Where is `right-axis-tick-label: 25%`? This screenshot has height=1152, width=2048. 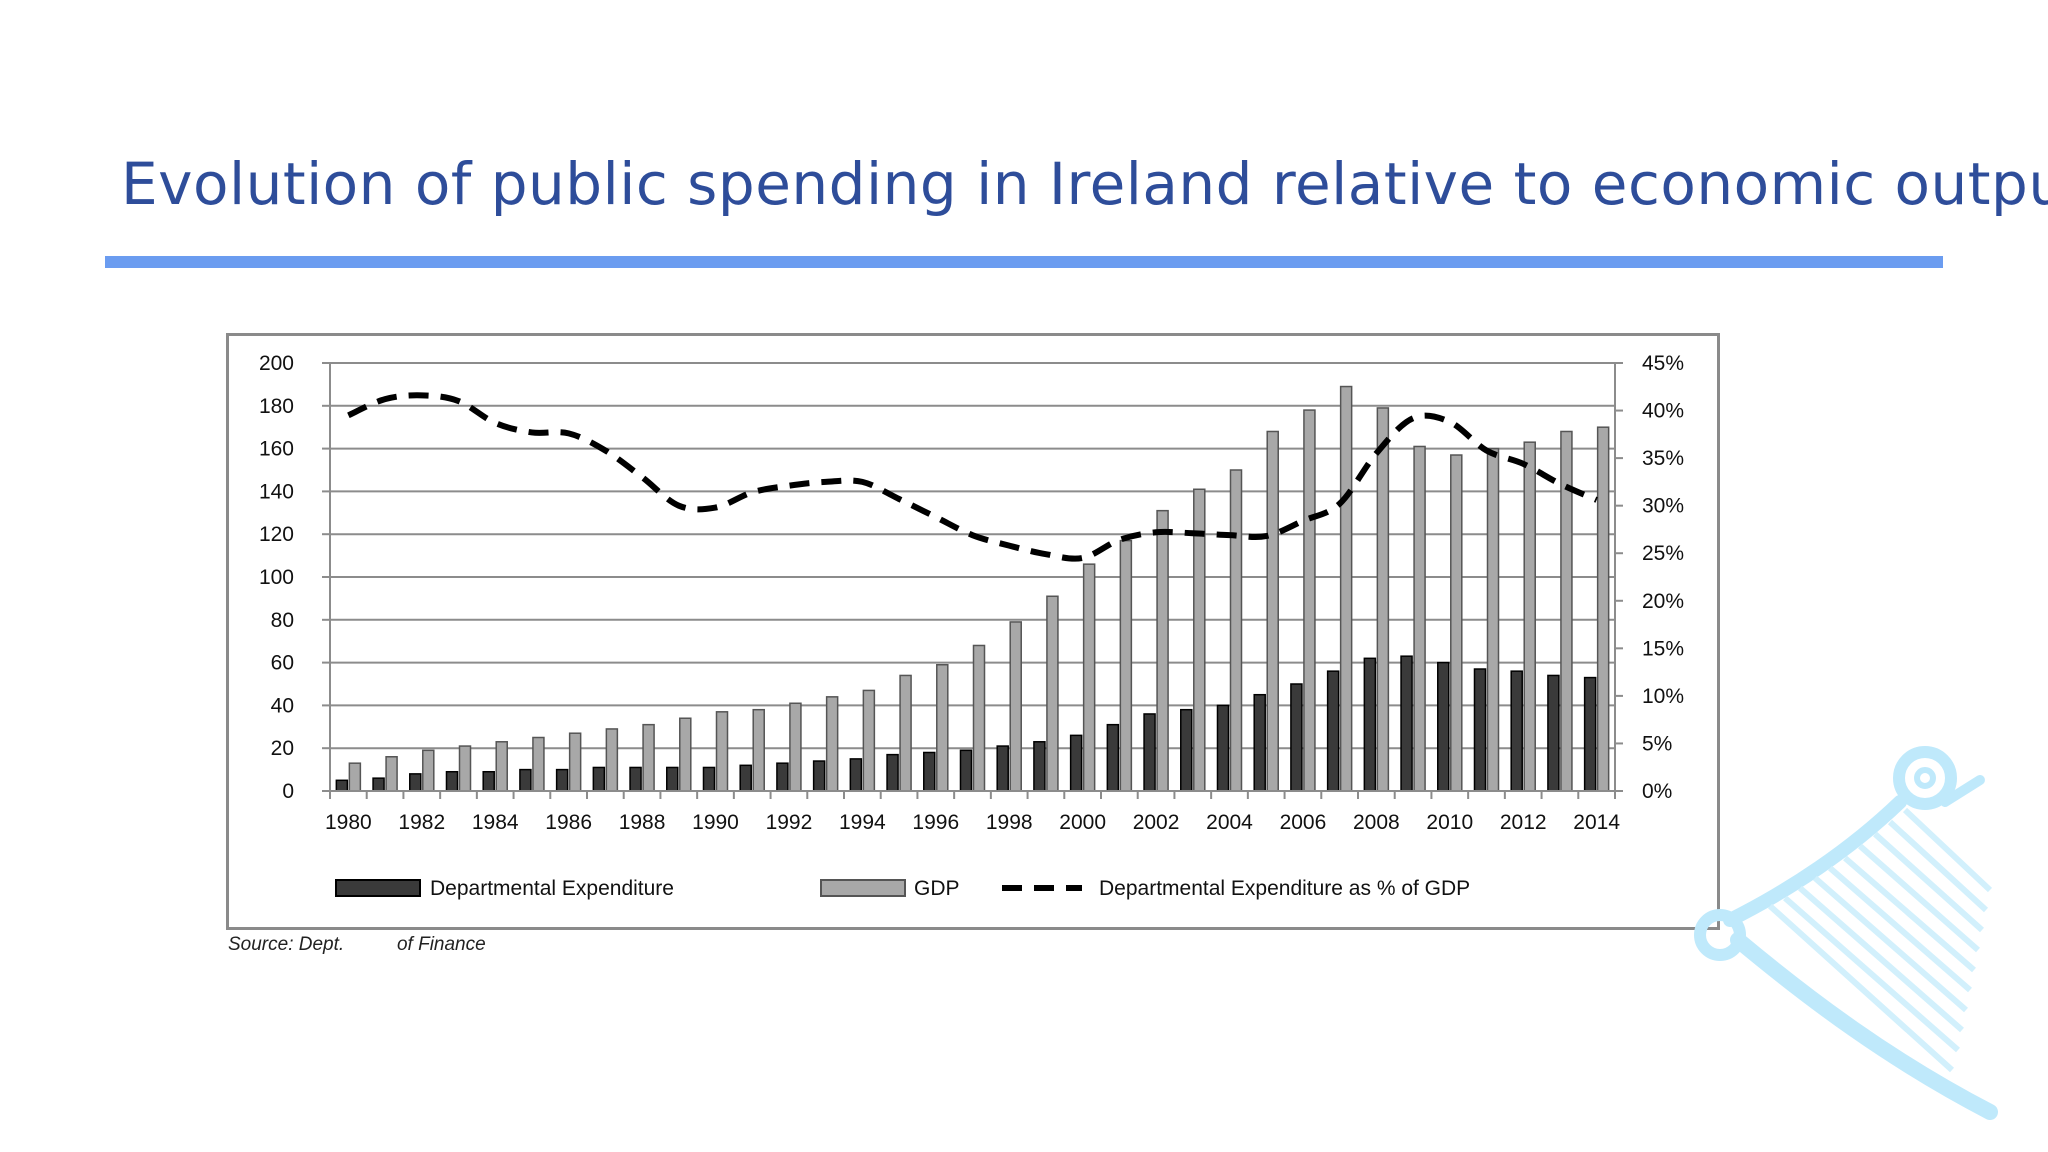
right-axis-tick-label: 25% is located at coordinates (1663, 553).